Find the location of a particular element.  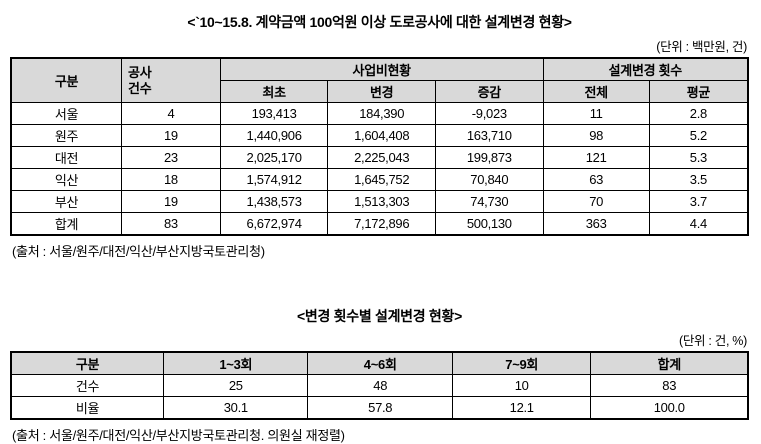

table2-header-sum: 합계 is located at coordinates (669, 363).